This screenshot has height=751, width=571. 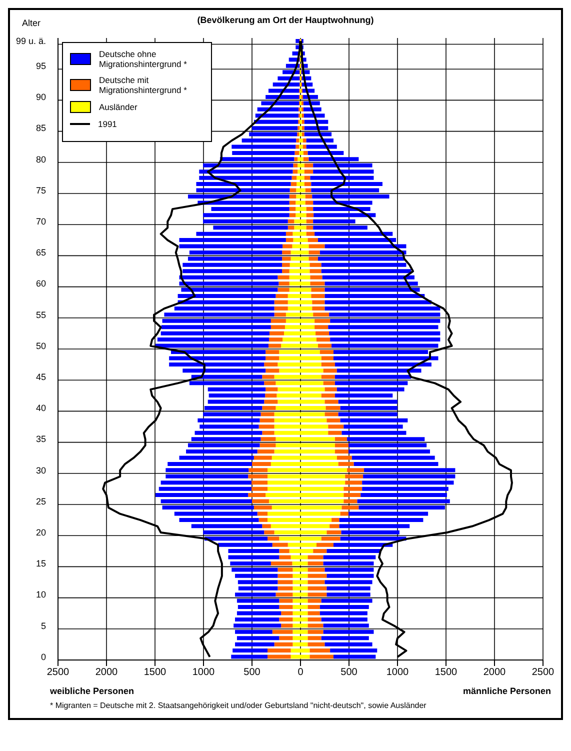 I want to click on text: männliche Personen, so click(x=506, y=691).